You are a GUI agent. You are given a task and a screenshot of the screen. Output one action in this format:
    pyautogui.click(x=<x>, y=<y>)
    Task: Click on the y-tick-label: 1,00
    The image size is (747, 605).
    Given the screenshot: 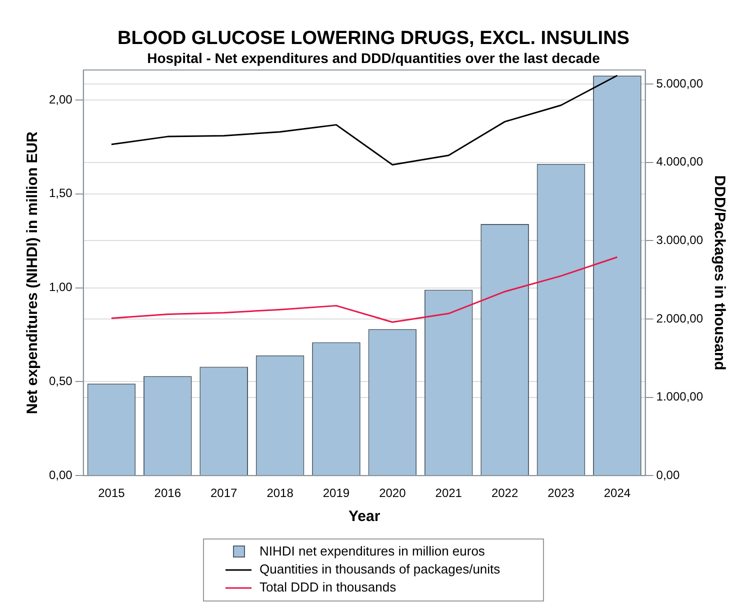 What is the action you would take?
    pyautogui.click(x=60, y=287)
    